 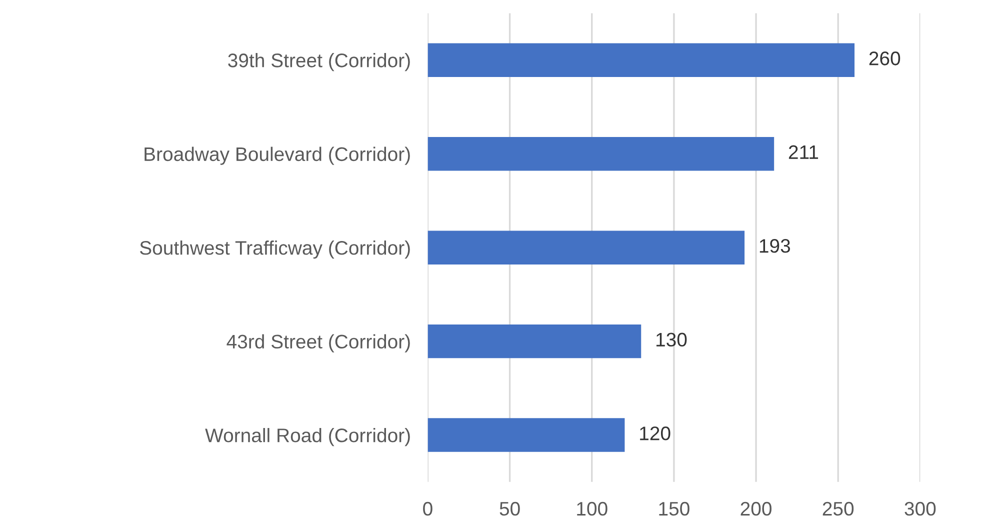 I want to click on data-label: 211, so click(x=803, y=152).